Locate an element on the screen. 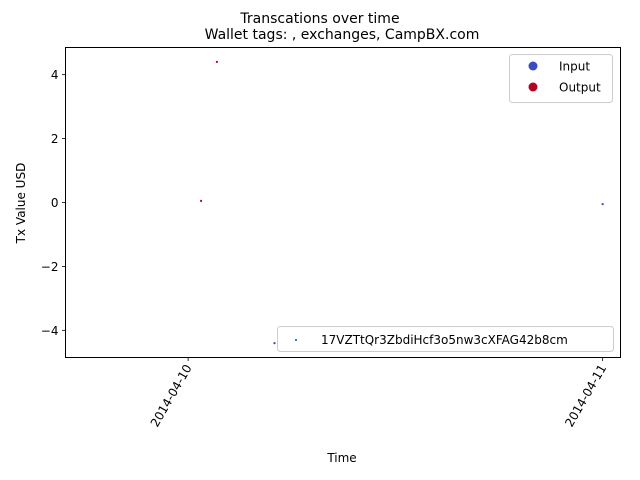 The width and height of the screenshot is (640, 480). y-tick-label: −2 is located at coordinates (50, 267).